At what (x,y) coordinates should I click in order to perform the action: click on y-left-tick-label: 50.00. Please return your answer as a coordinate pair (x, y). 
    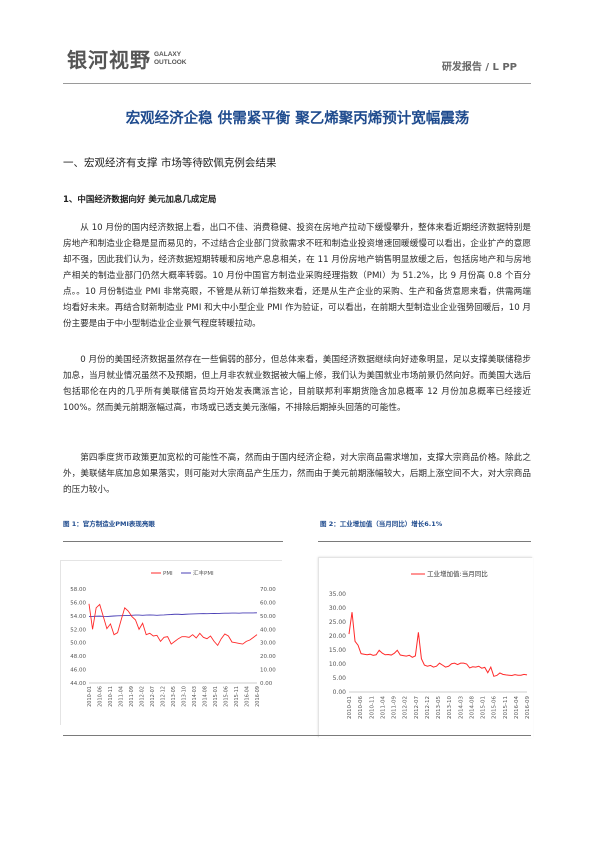
    Looking at the image, I should click on (78, 644).